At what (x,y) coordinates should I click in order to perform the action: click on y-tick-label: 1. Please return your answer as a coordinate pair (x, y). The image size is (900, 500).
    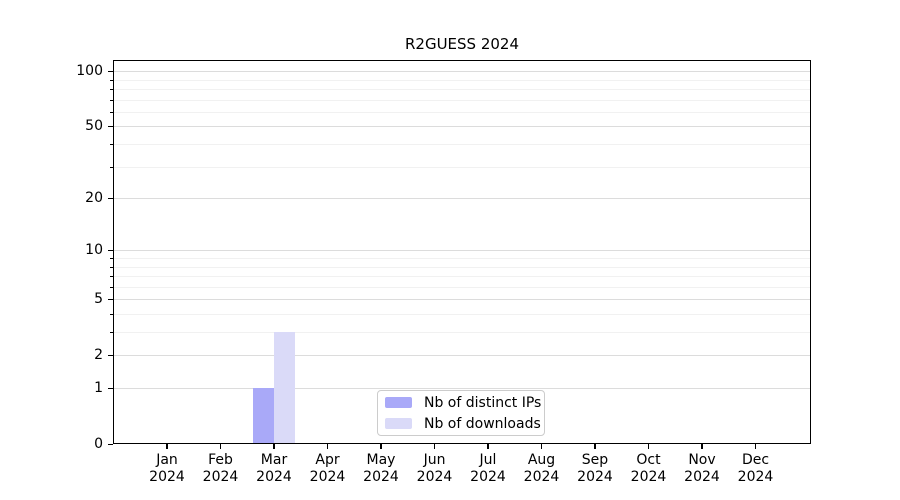
    Looking at the image, I should click on (98, 388).